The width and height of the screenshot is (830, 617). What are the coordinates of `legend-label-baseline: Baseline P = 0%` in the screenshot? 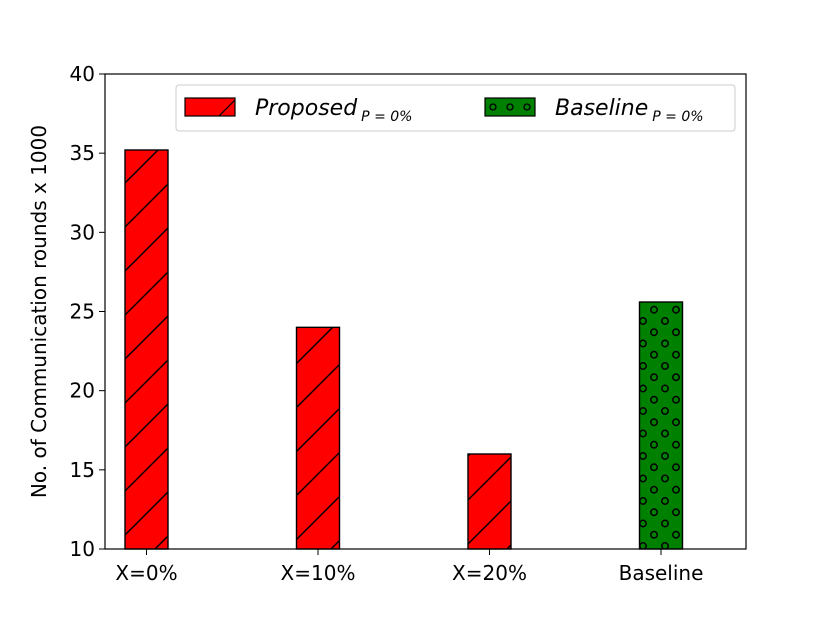 It's located at (629, 110).